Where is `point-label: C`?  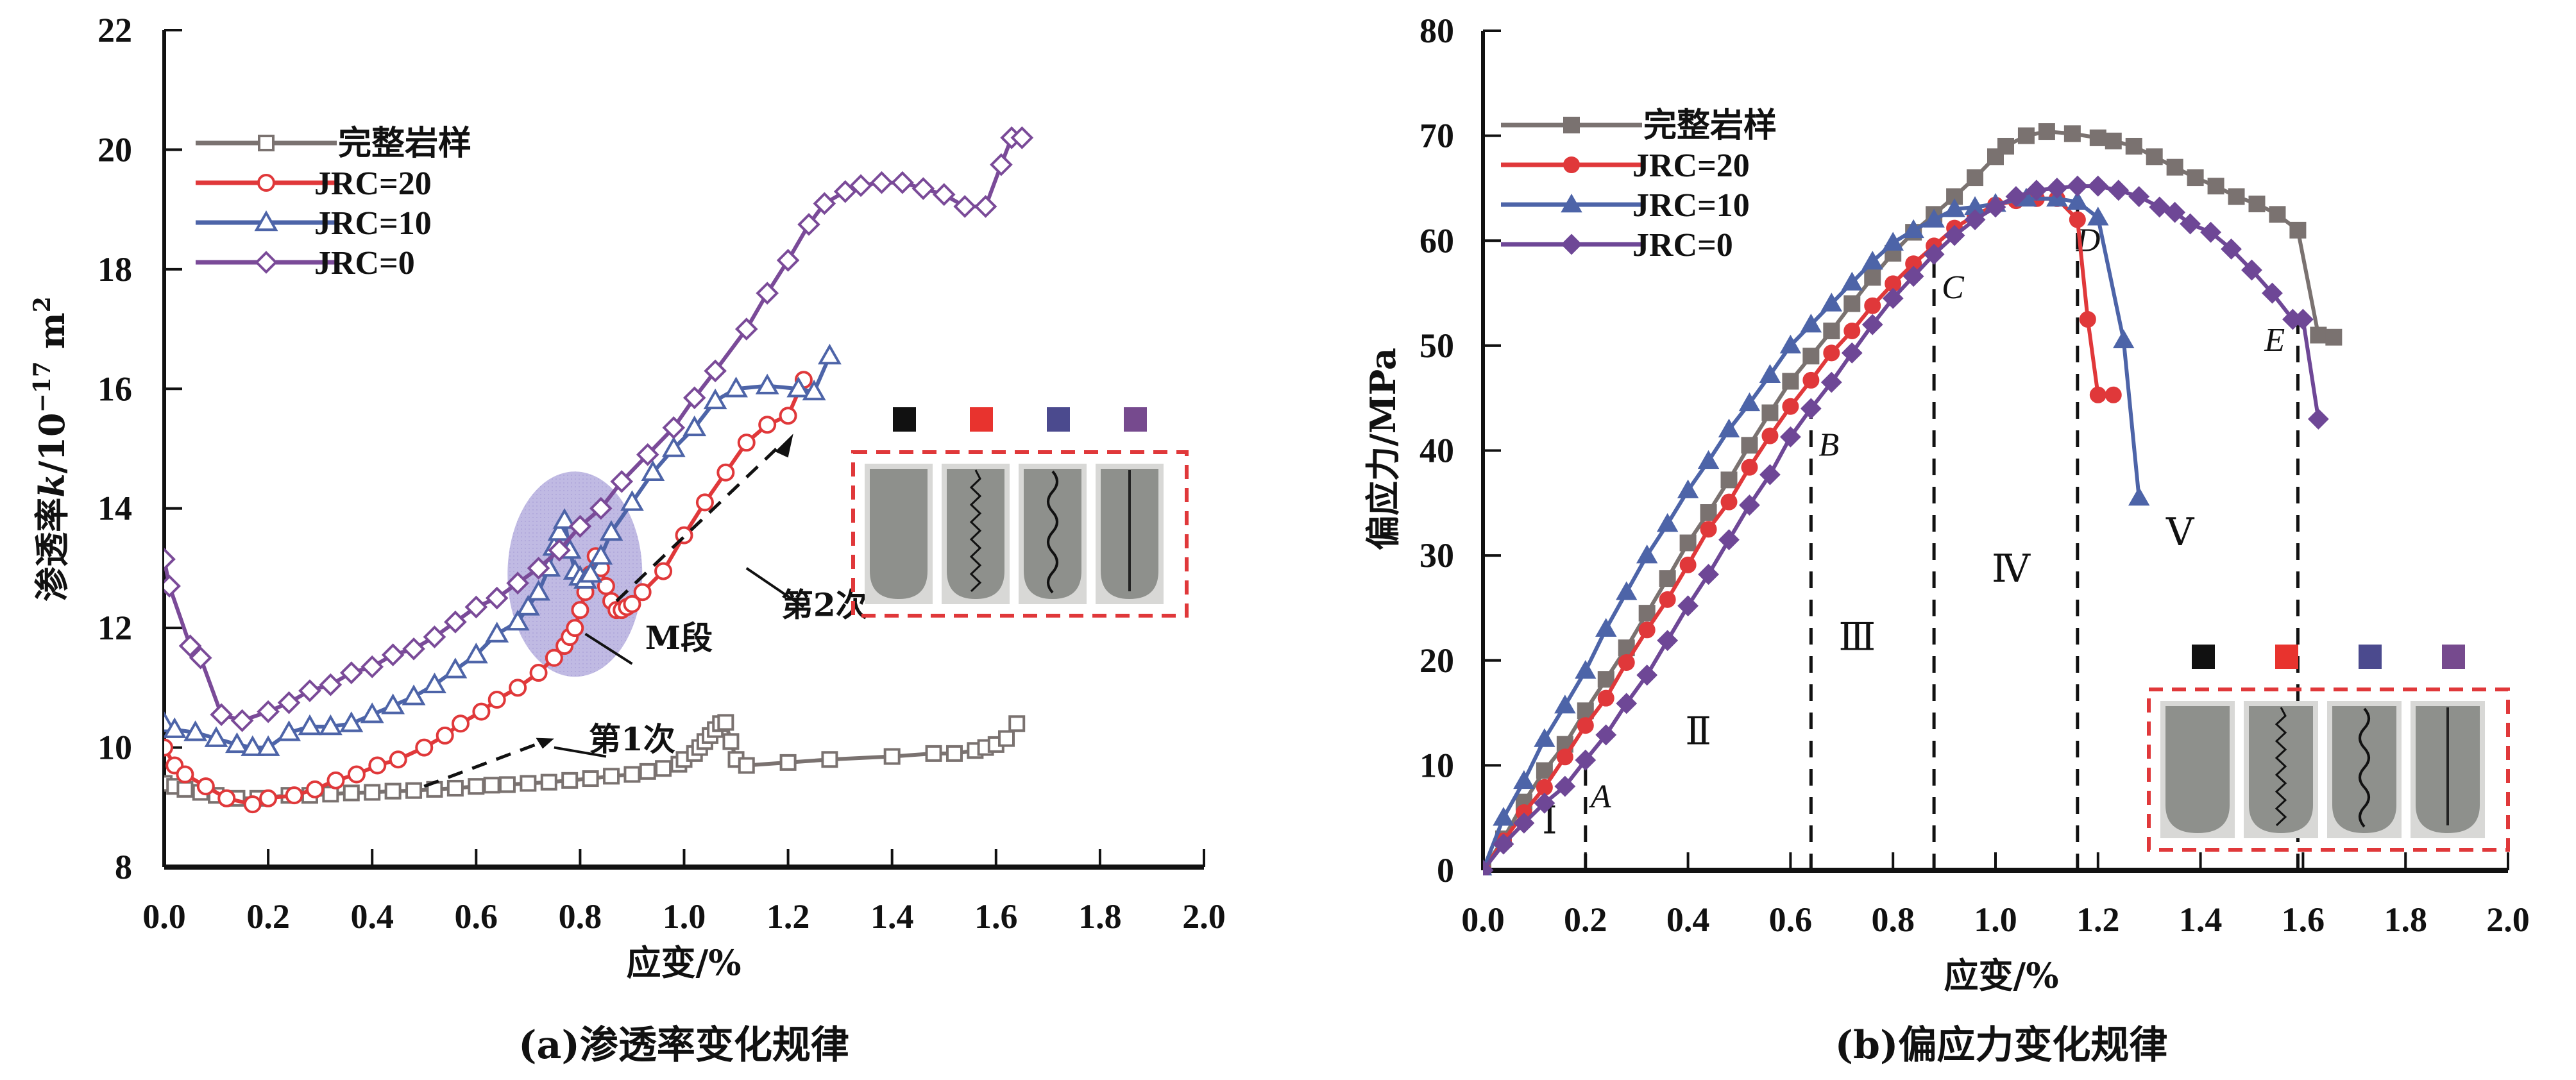
point-label: C is located at coordinates (1953, 288).